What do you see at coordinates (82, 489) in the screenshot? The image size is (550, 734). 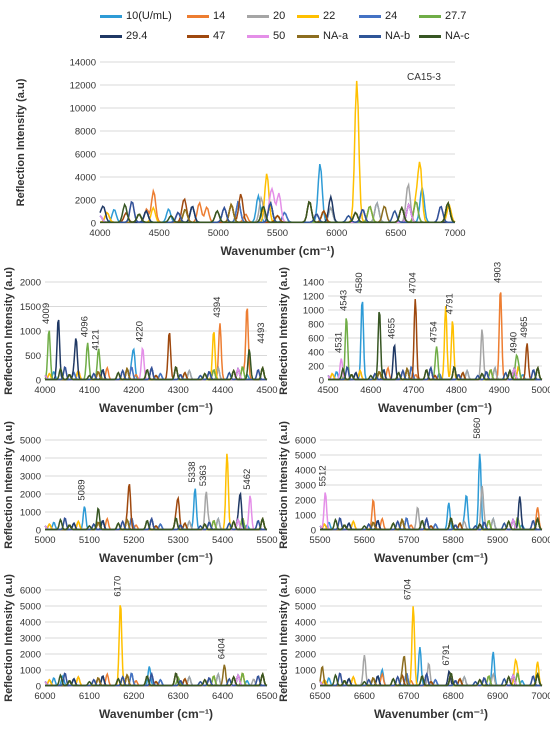 I see `peak-annotation: 5089` at bounding box center [82, 489].